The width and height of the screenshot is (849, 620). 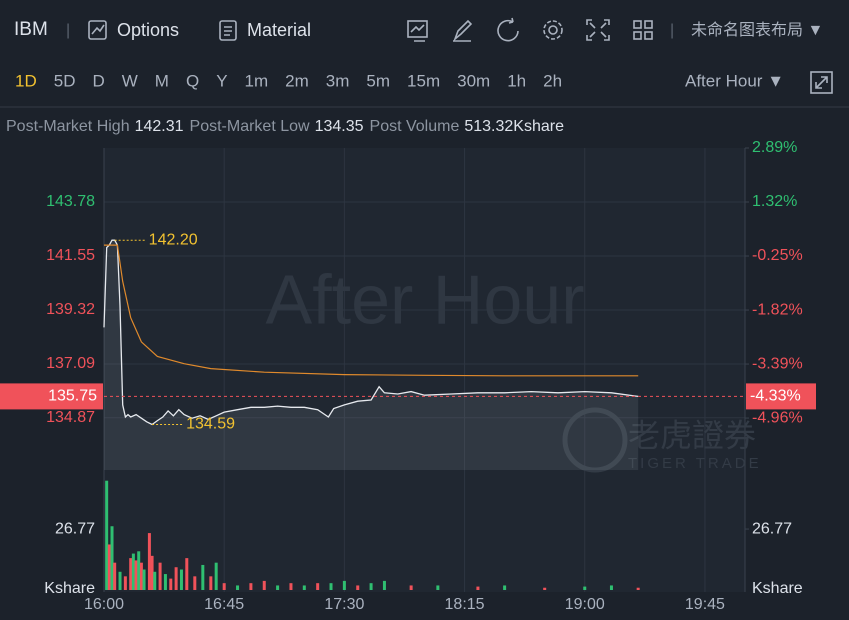 What do you see at coordinates (774, 201) in the screenshot?
I see `y2-tick-label: 1.32%` at bounding box center [774, 201].